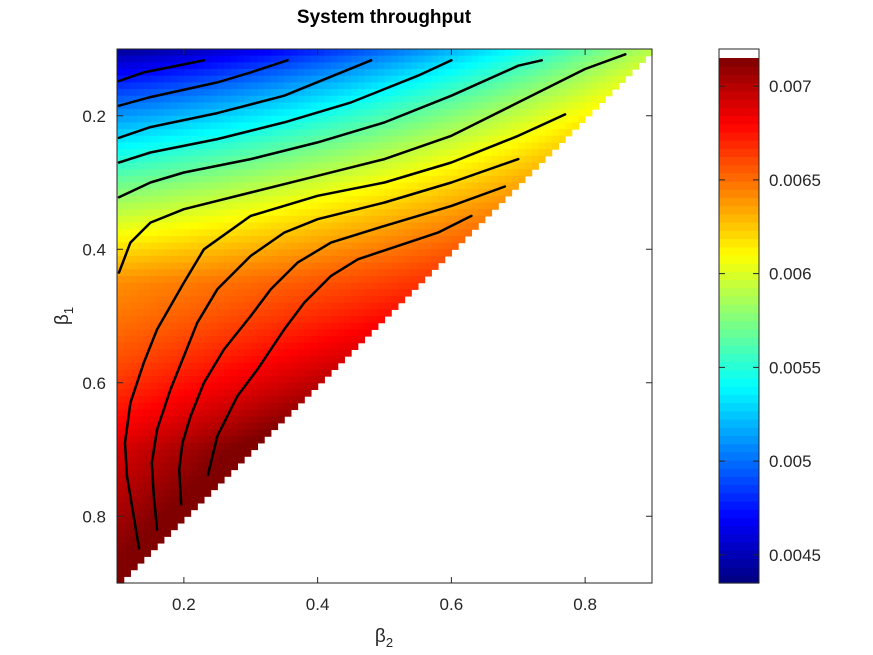  I want to click on colorbar-segment, so click(739, 341).